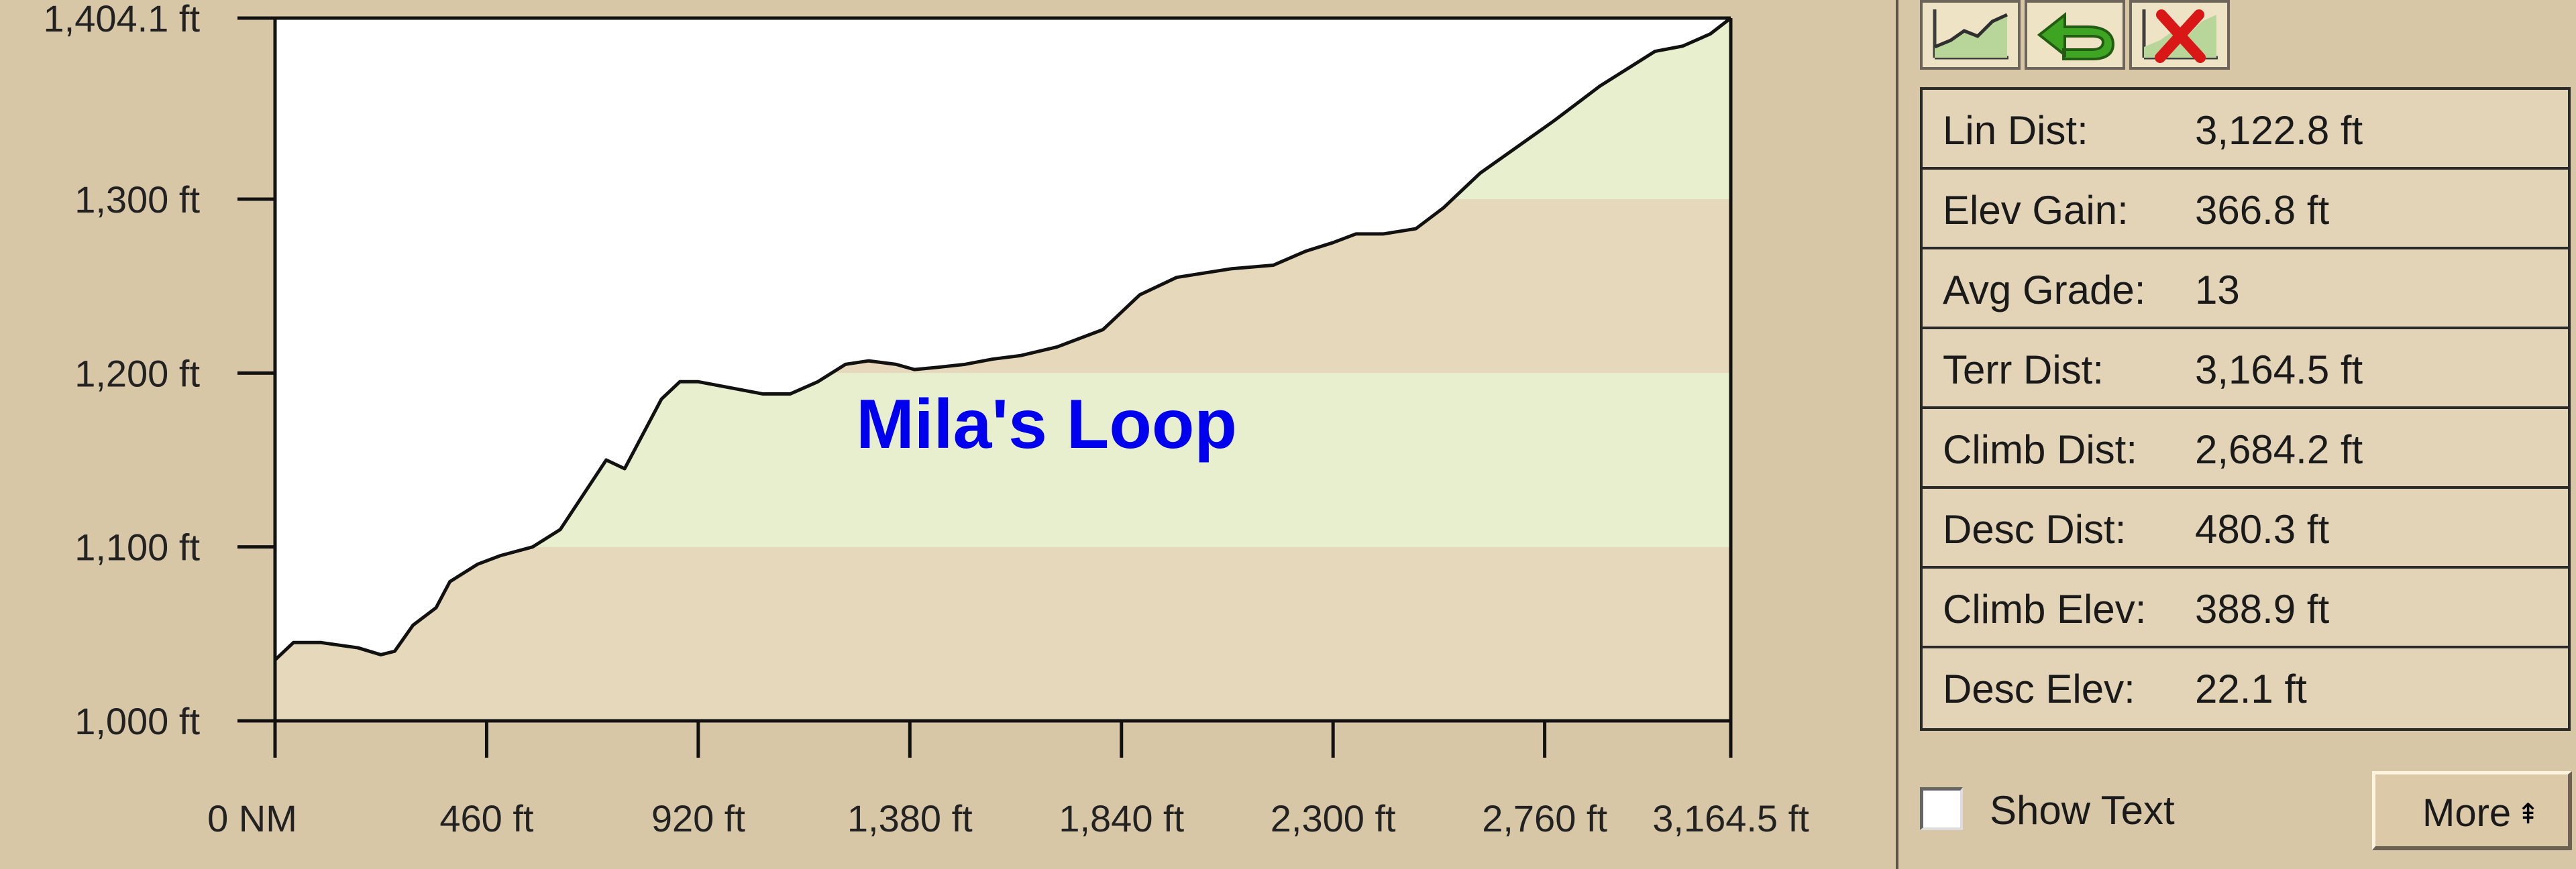 The width and height of the screenshot is (2576, 869). I want to click on elevation-band, so click(1003, 634).